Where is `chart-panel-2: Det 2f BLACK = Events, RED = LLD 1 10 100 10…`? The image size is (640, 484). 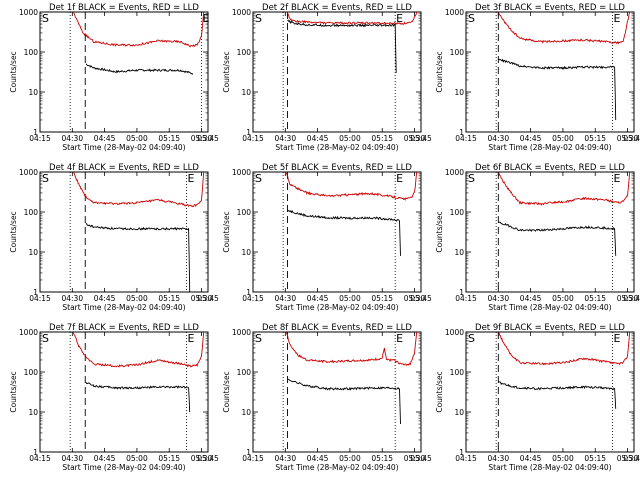 chart-panel-2: Det 2f BLACK = Events, RED = LLD 1 10 100 10… is located at coordinates (327, 77).